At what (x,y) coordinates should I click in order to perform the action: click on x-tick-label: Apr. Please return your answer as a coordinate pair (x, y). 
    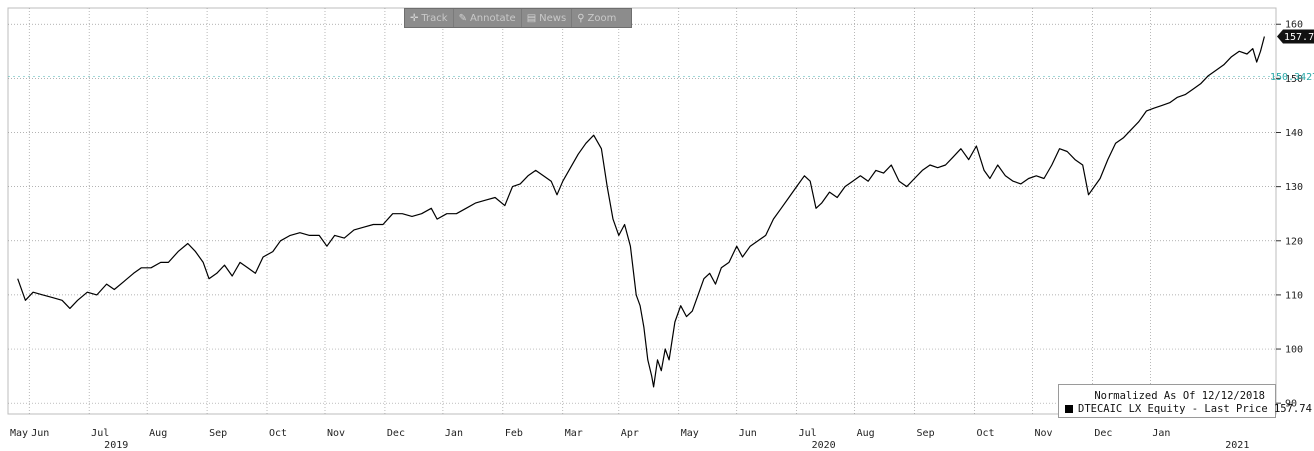
    Looking at the image, I should click on (630, 433).